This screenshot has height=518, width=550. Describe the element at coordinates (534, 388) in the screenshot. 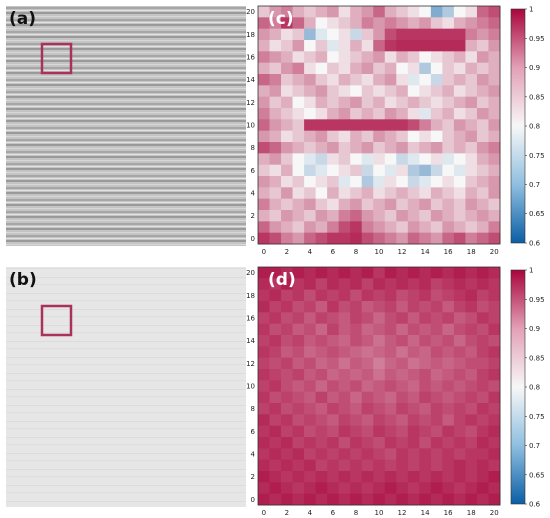

I see `colorbar-d-tick-label: 0.8` at that location.